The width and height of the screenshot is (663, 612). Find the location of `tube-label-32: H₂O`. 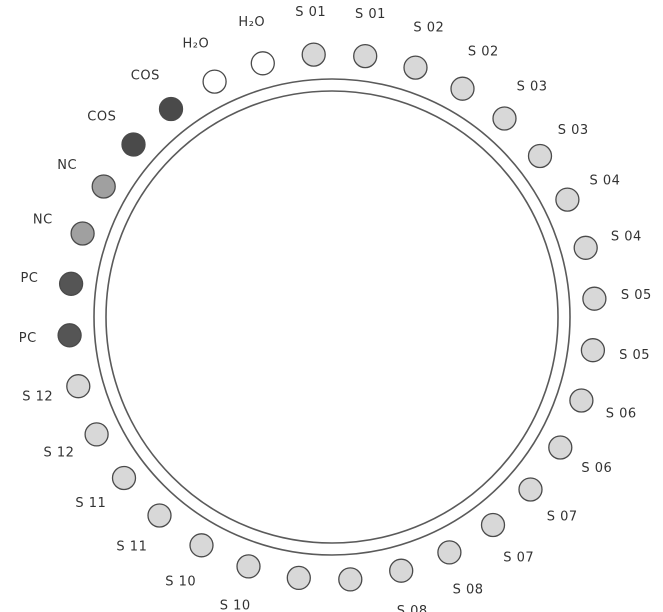

tube-label-32: H₂O is located at coordinates (251, 22).